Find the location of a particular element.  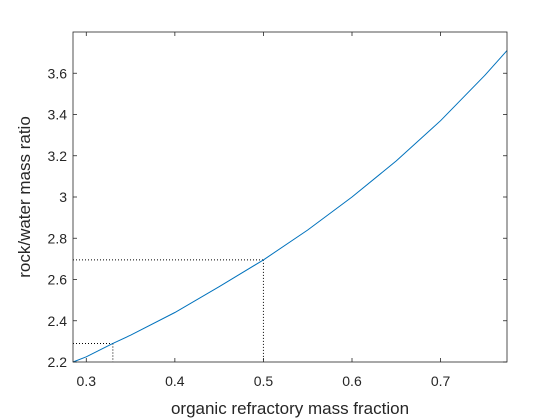

y-tick-label: 2.2 is located at coordinates (58, 362).